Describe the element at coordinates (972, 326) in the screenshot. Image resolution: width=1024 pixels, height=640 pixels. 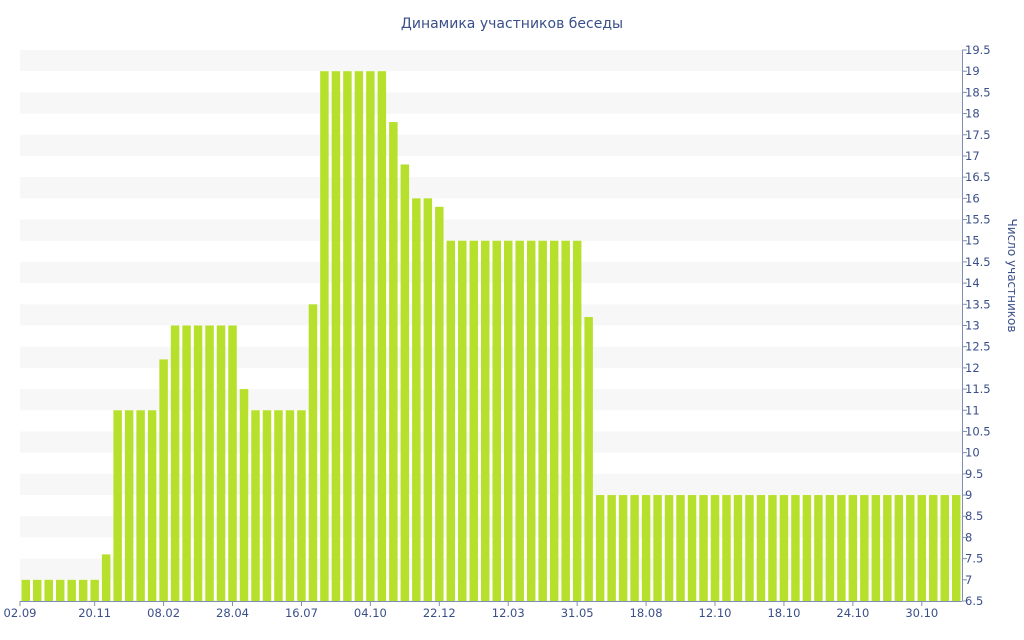
I see `y-tick-label: 13` at that location.